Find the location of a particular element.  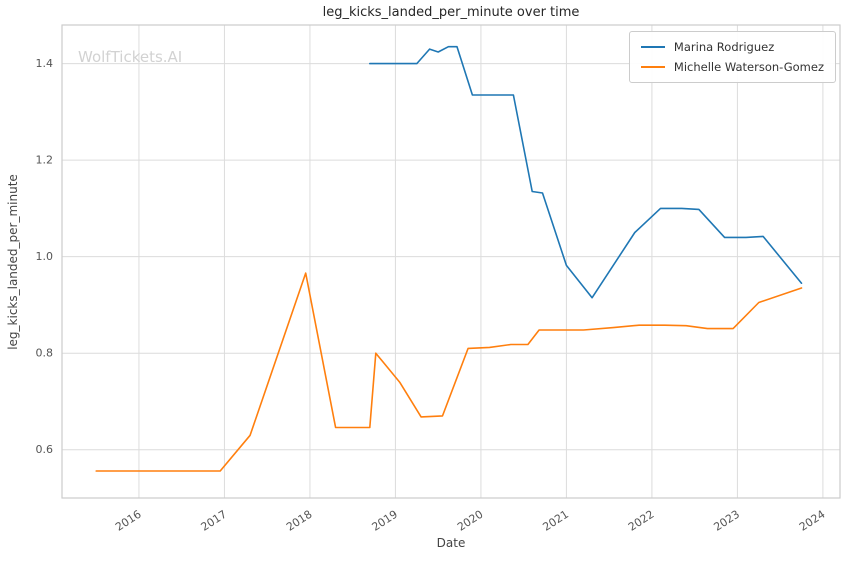

legend-item-marina-rodriguez: Marina Rodriguez is located at coordinates (732, 47).